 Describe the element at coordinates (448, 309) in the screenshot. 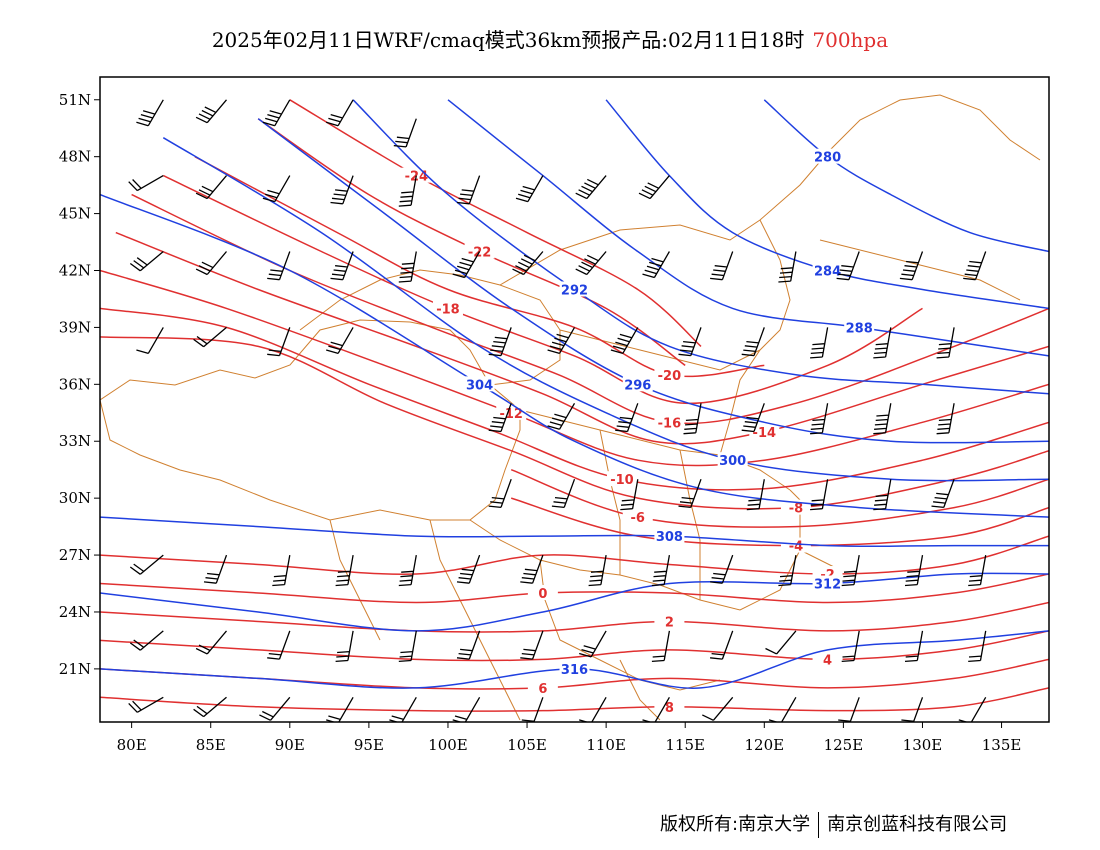

I see `isotherm-label: -18` at that location.